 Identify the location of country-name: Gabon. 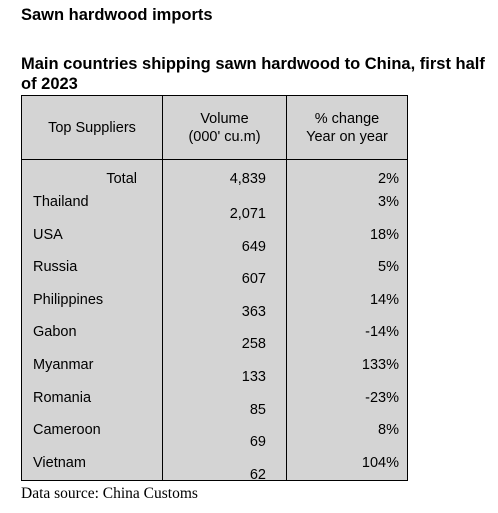
(55, 332).